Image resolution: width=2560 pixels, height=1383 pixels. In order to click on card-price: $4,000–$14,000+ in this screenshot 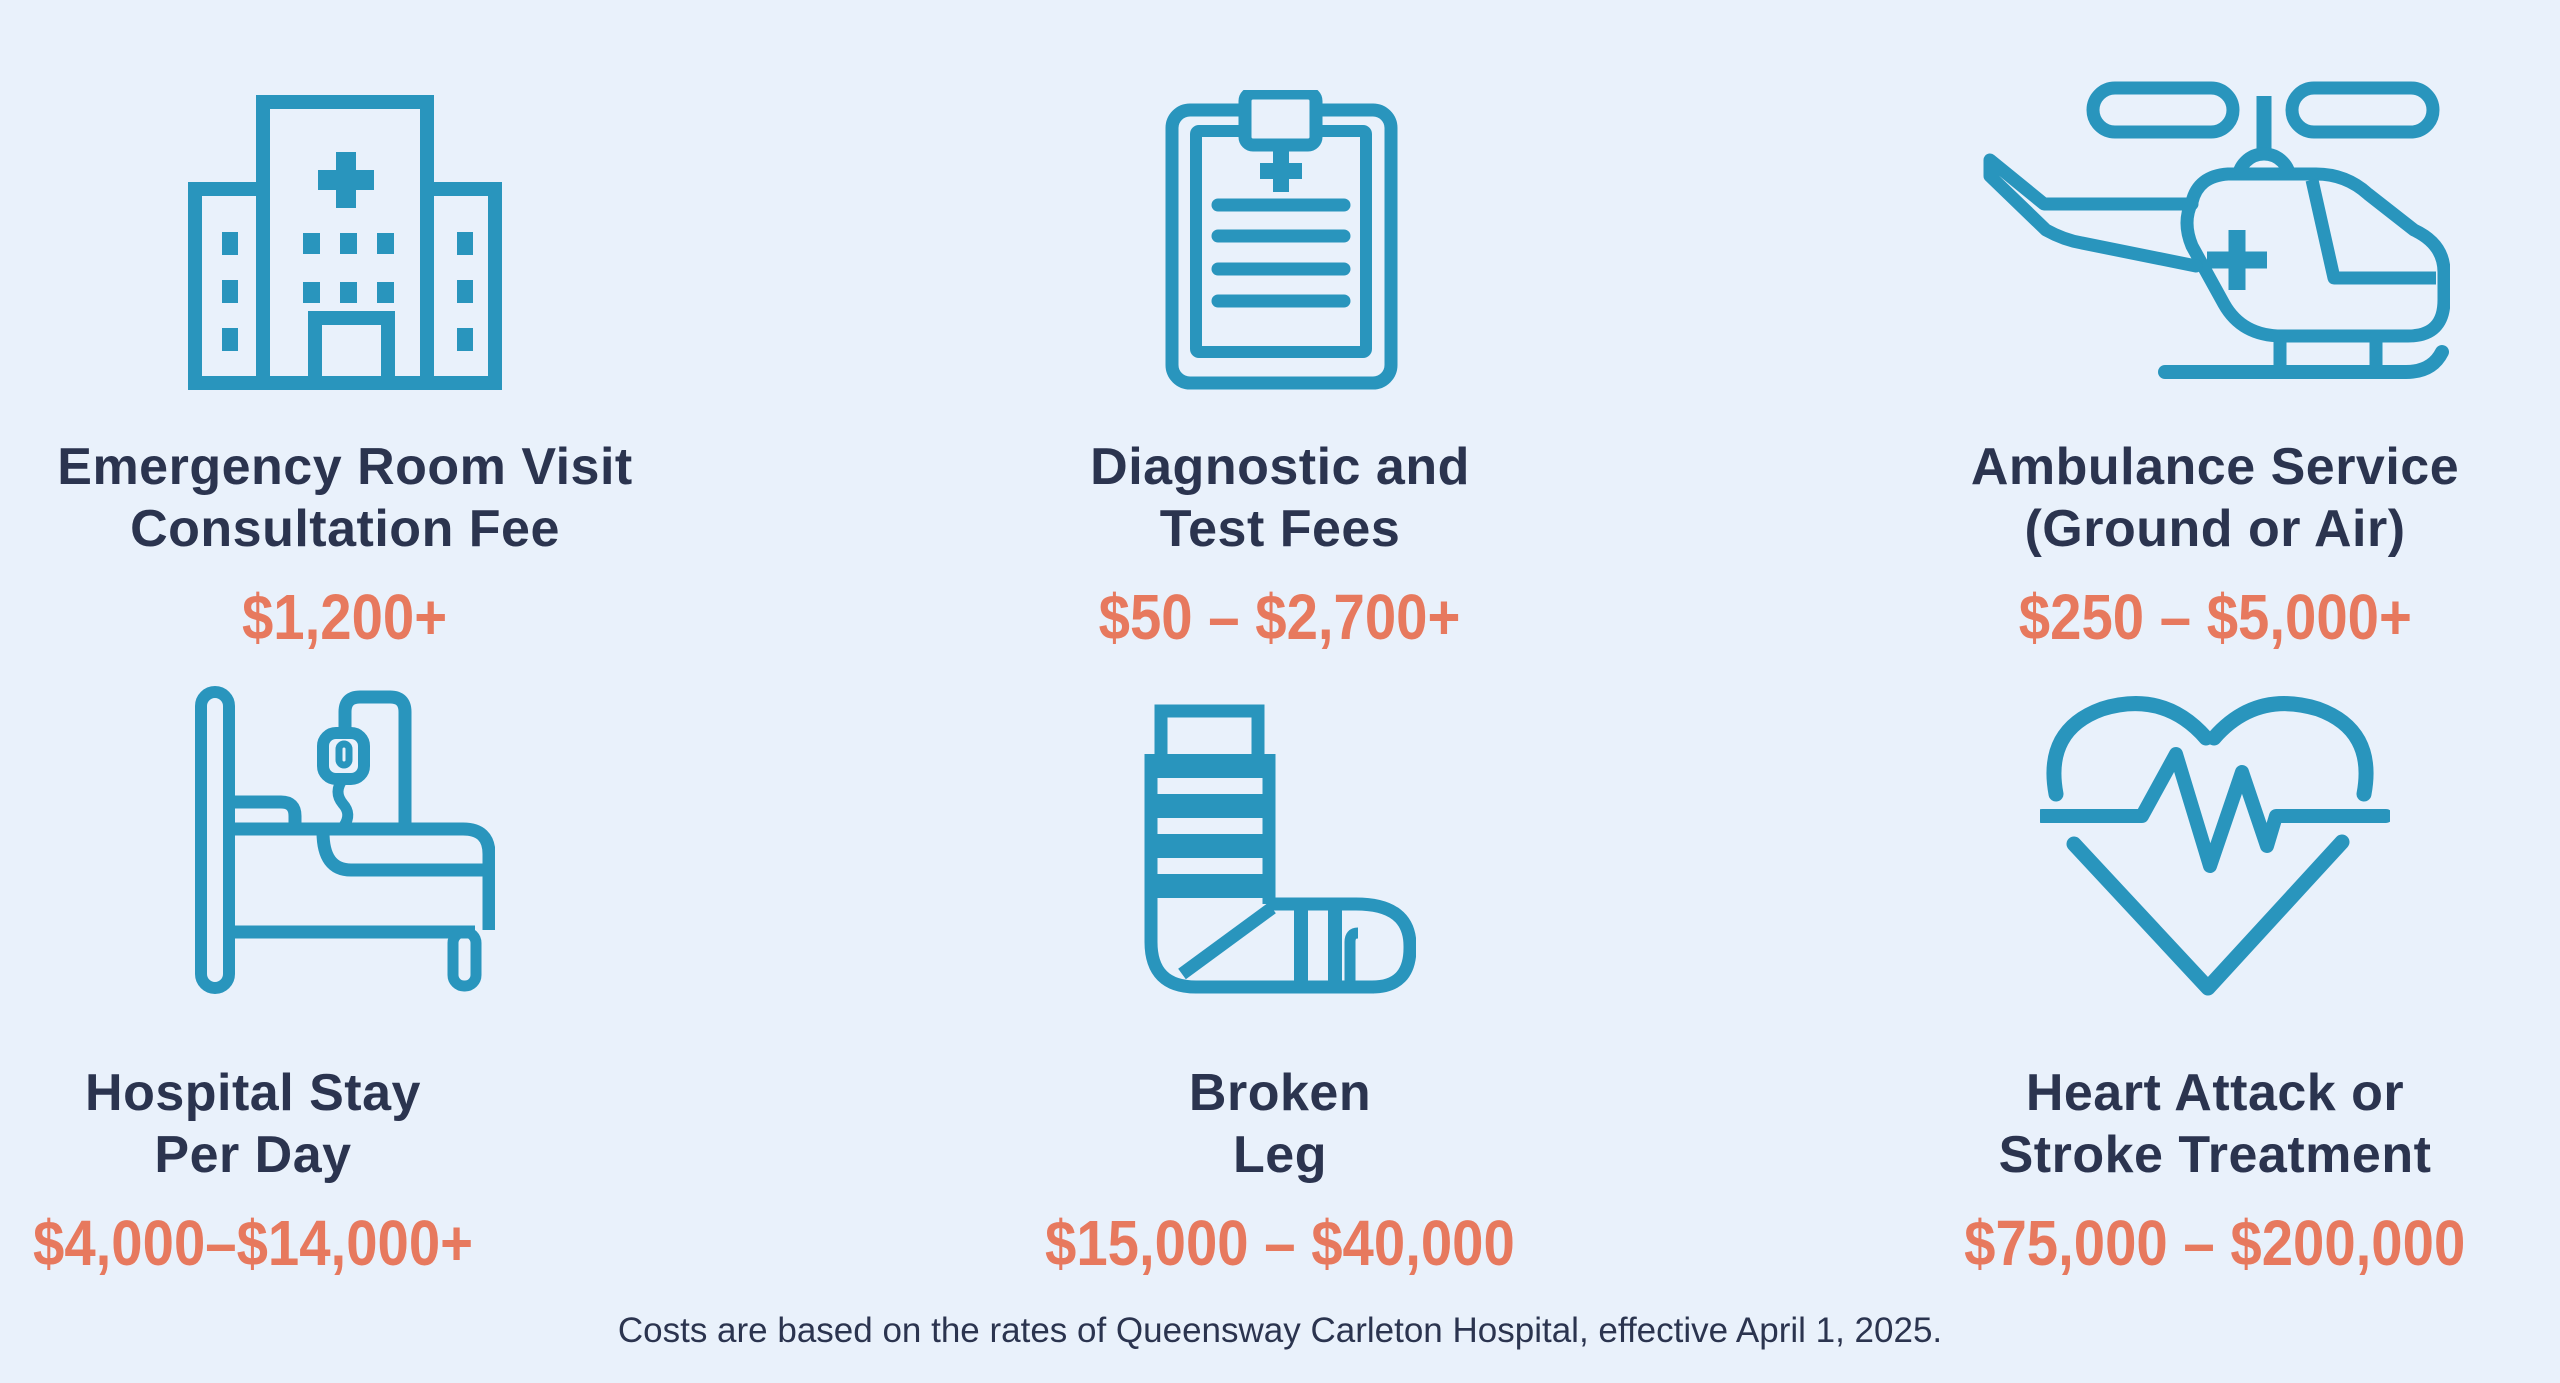, I will do `click(253, 1243)`.